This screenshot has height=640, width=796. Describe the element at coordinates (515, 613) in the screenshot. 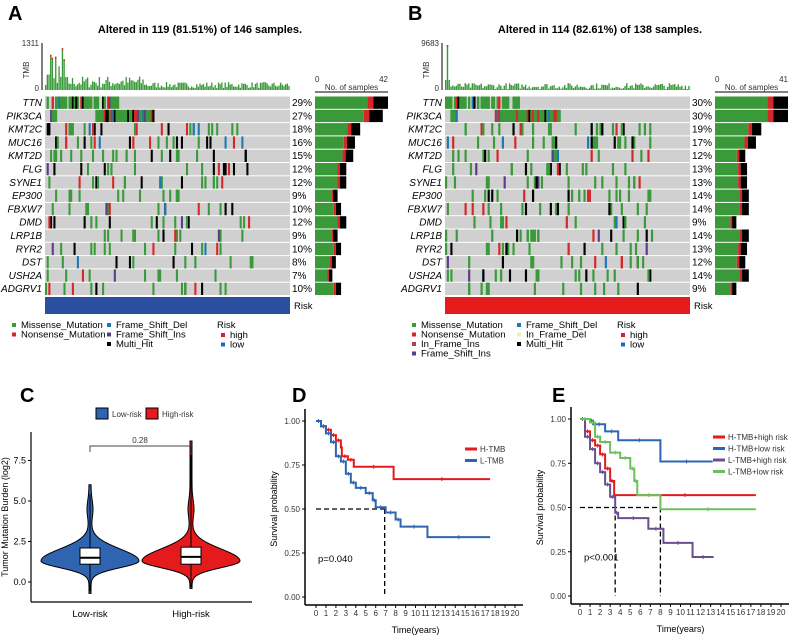

I see `x-tick-label: 20` at that location.